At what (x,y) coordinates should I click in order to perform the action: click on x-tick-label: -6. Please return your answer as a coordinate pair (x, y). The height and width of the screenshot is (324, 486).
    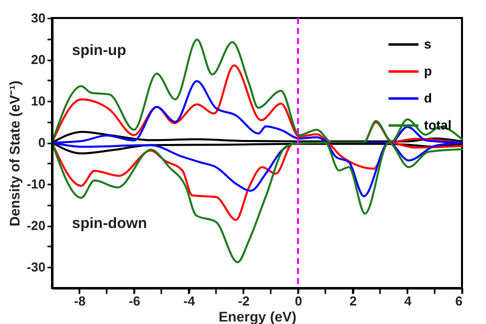
    Looking at the image, I should click on (134, 301).